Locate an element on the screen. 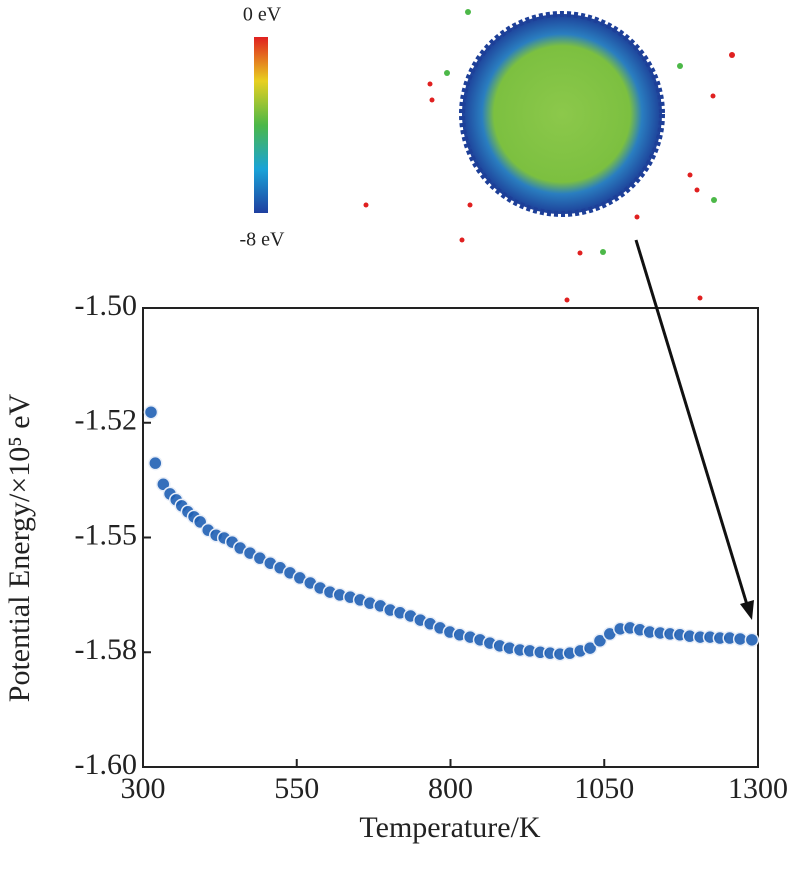  colorbar is located at coordinates (261, 125).